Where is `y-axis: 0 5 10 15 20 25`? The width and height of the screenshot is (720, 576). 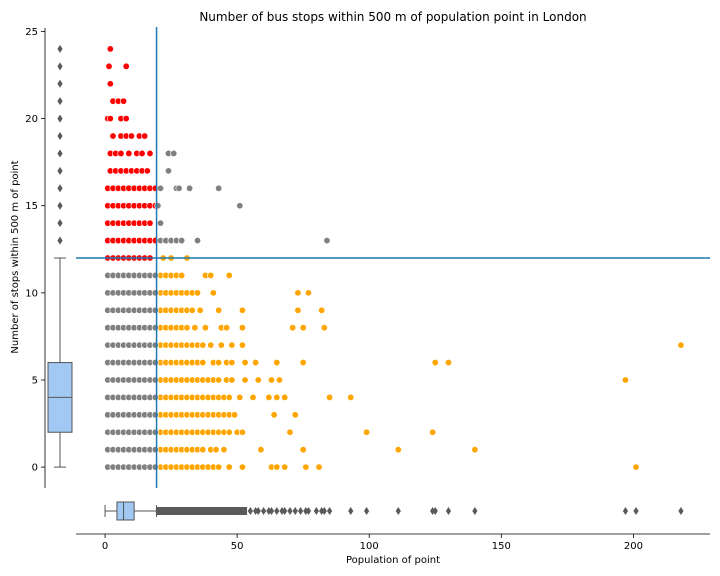
y-axis: 0 5 10 15 20 25 is located at coordinates (35, 257).